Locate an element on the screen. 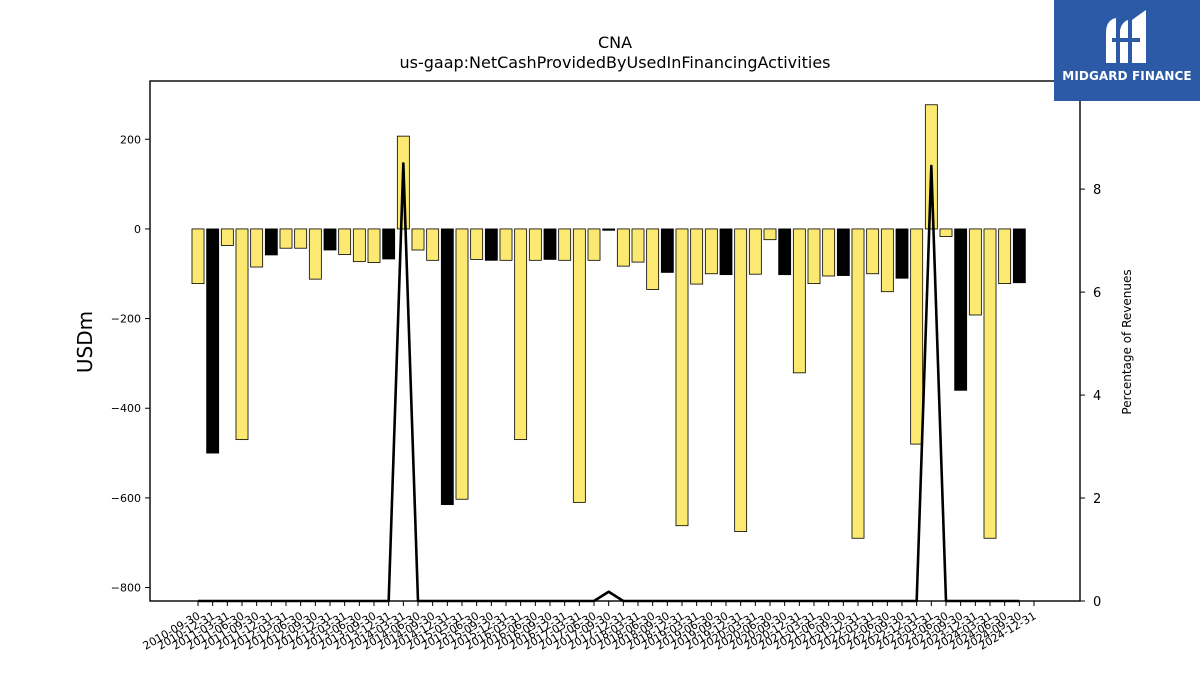 Image resolution: width=1200 pixels, height=675 pixels. y2-tick-label: 0 is located at coordinates (1097, 602).